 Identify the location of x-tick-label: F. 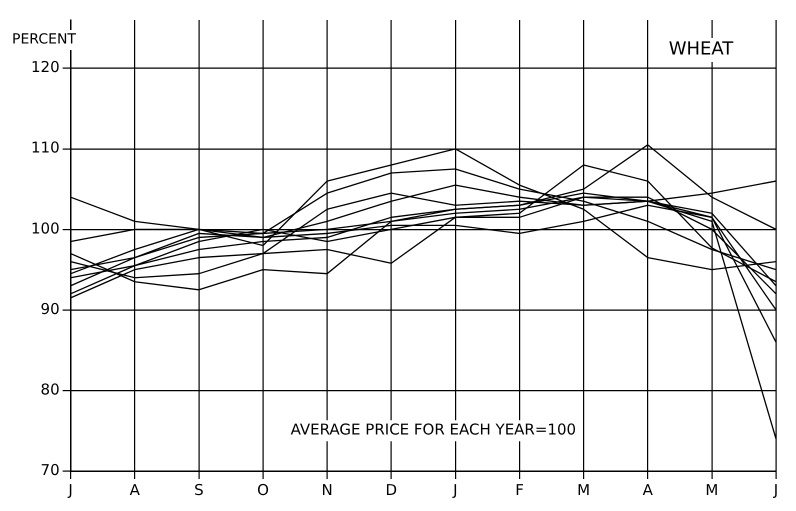
(519, 489).